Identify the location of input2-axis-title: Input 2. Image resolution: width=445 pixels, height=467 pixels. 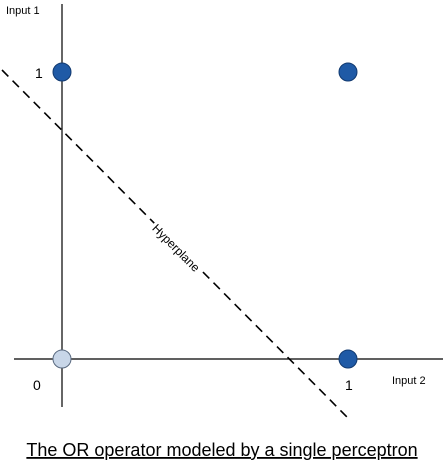
(409, 381).